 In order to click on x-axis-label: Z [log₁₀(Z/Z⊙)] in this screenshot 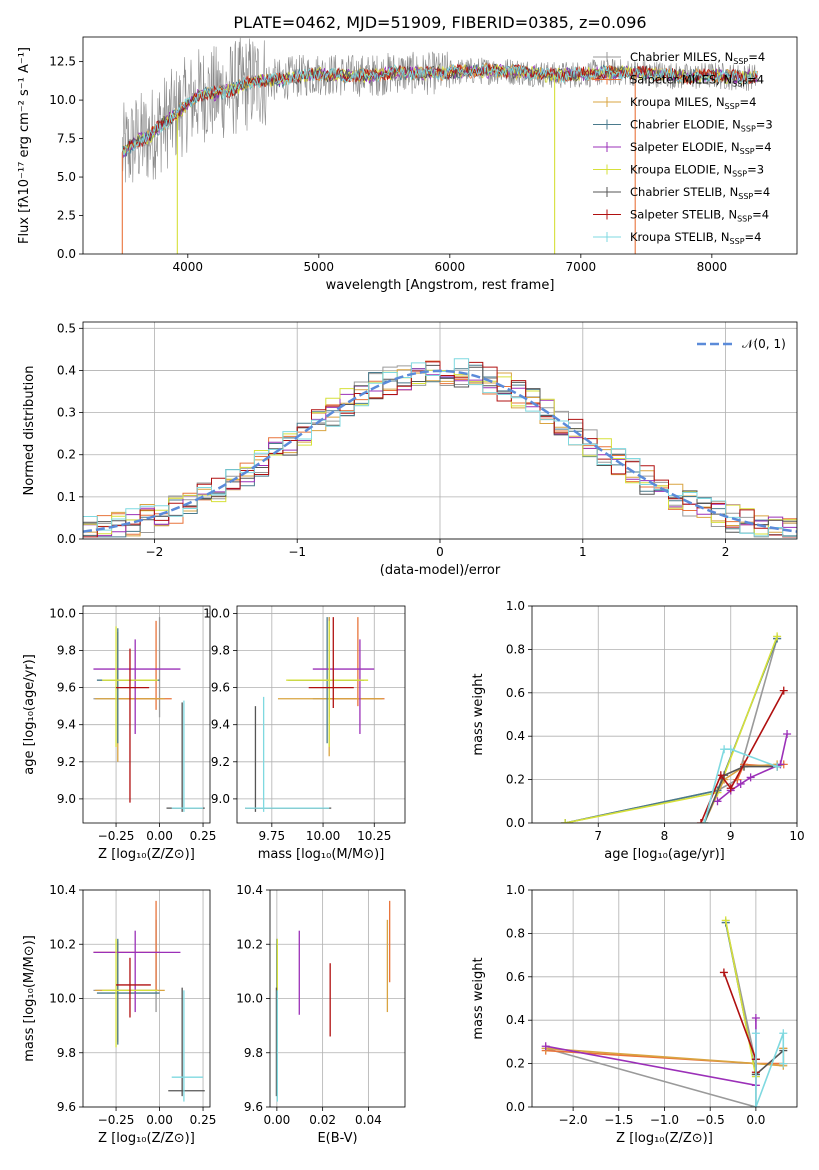, I will do `click(664, 1138)`.